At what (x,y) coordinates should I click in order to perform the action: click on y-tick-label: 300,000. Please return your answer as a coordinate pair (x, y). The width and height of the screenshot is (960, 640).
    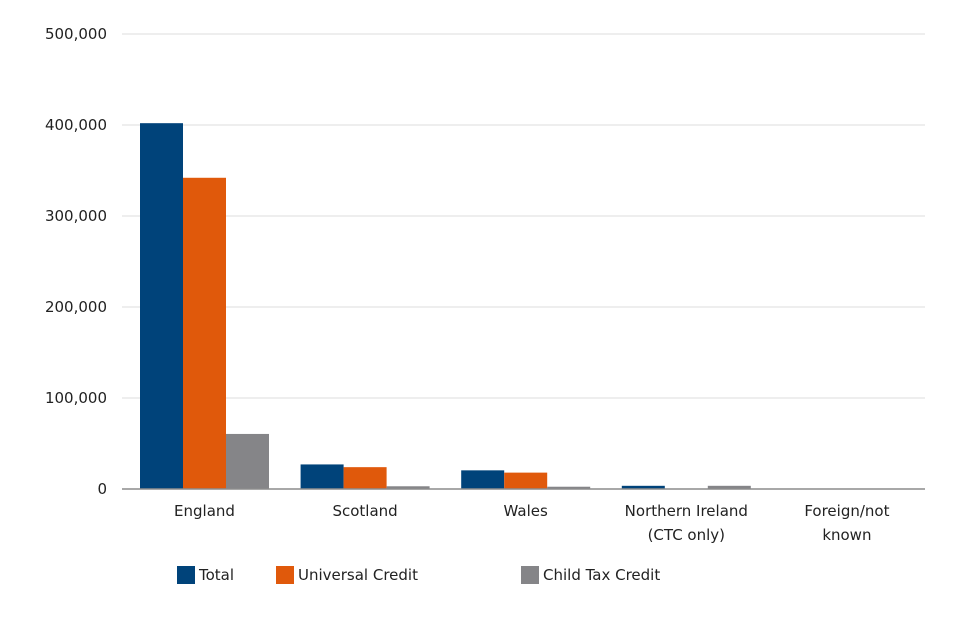
    Looking at the image, I should click on (76, 216).